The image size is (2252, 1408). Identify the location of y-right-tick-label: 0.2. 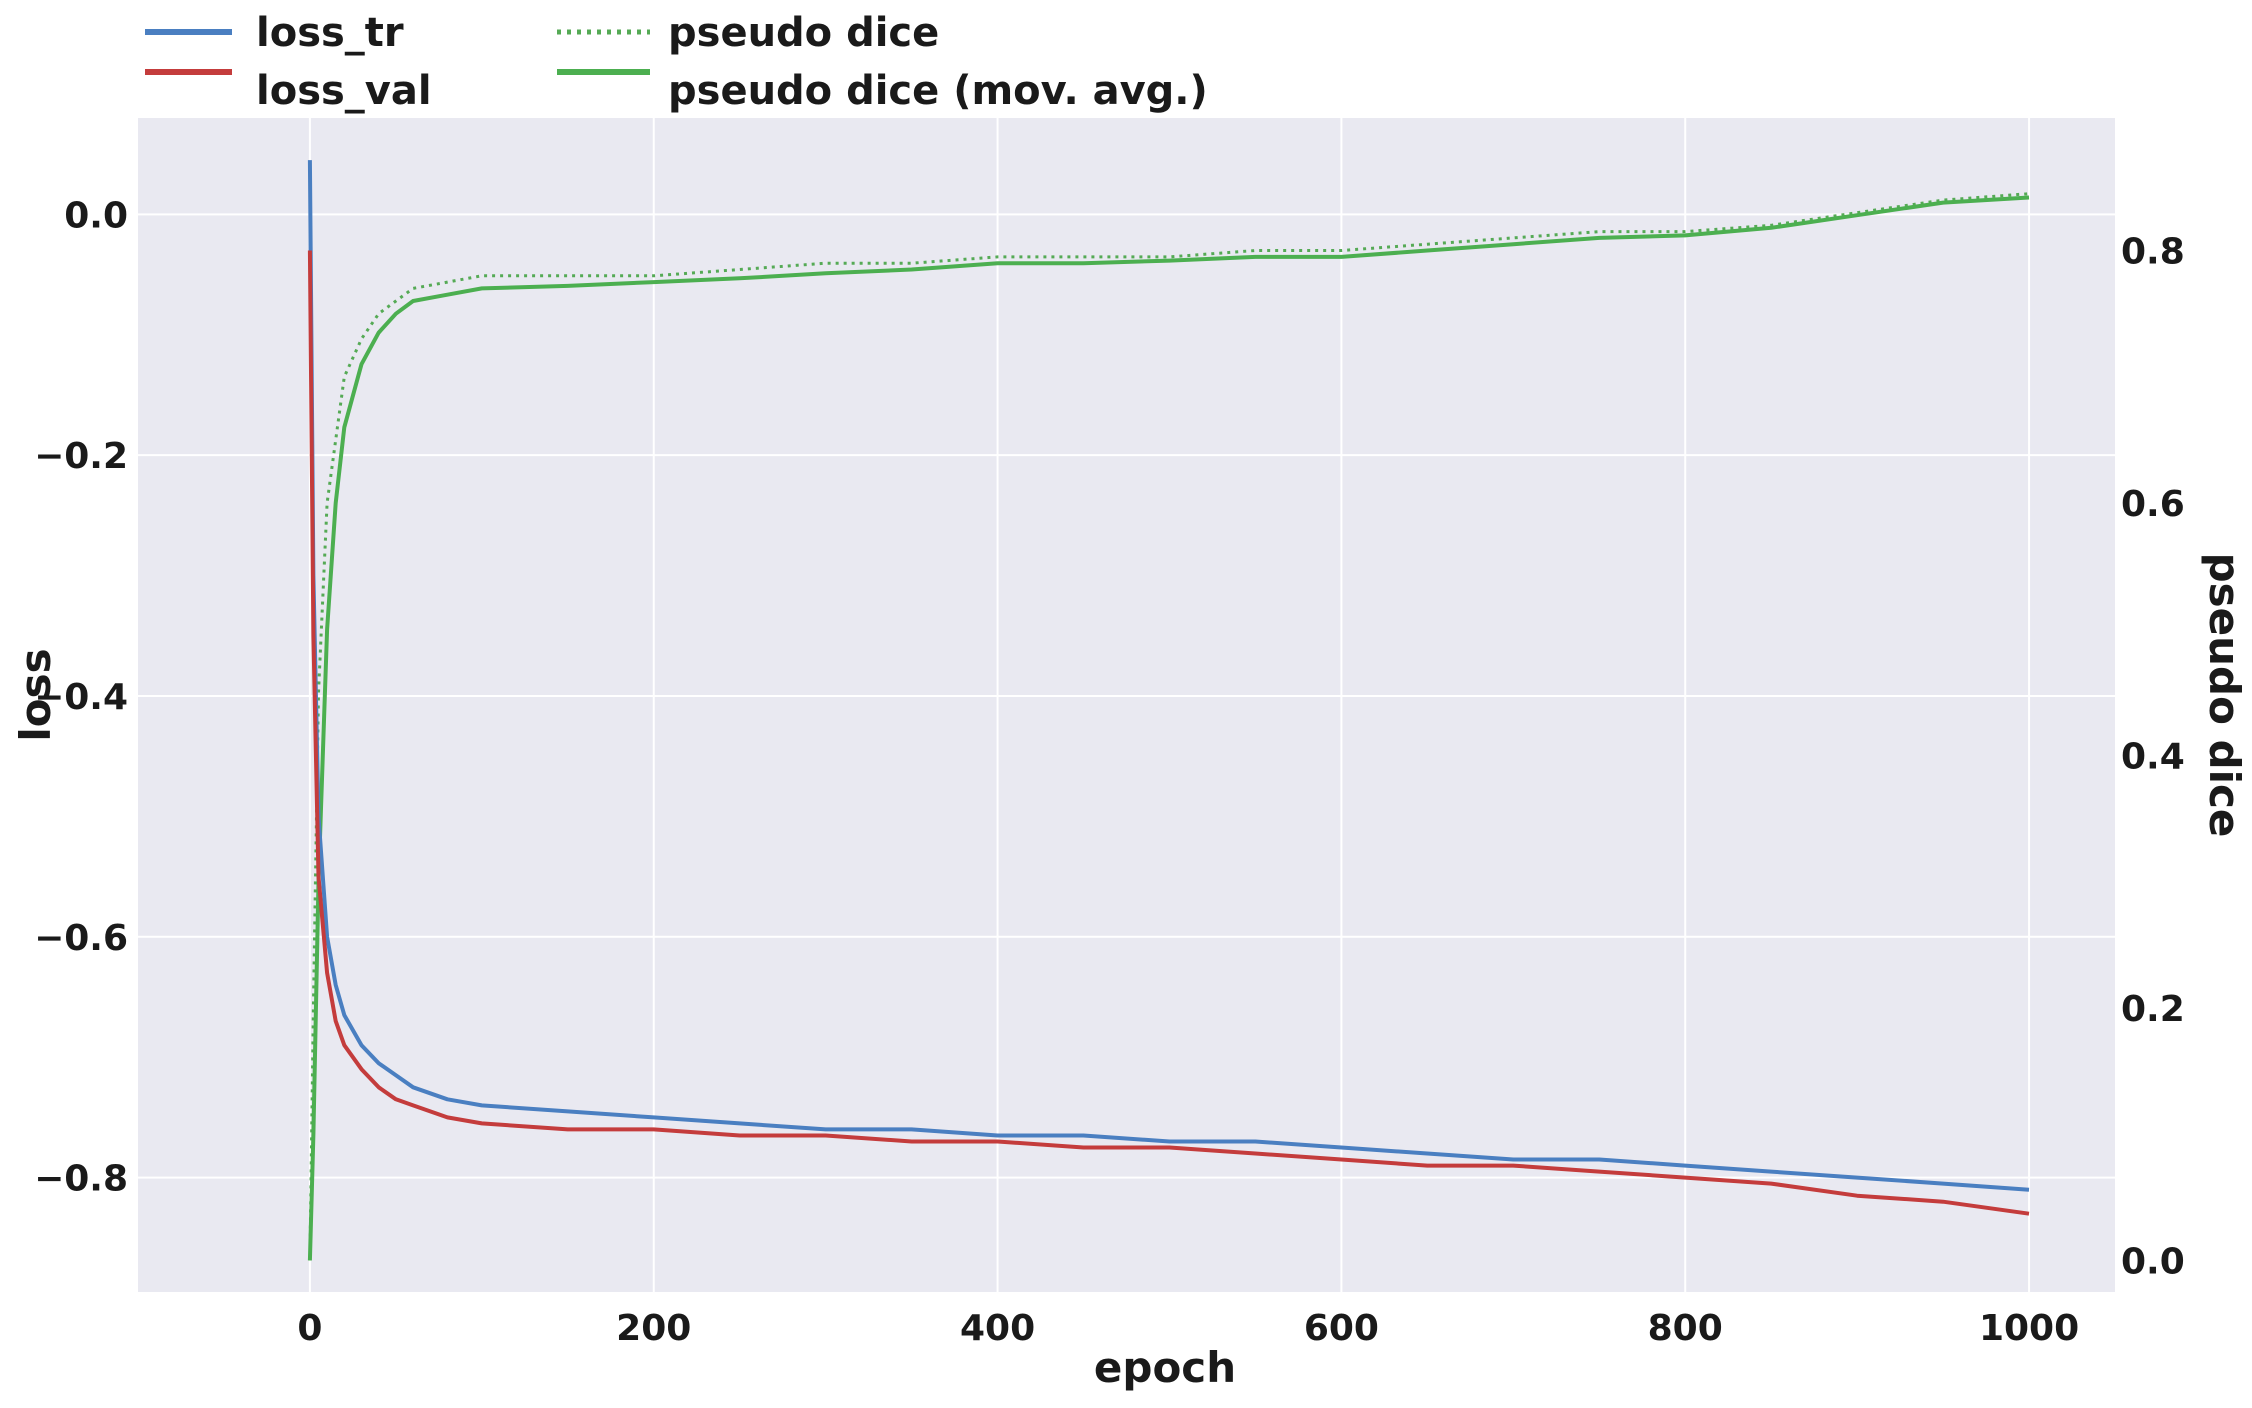
(2153, 1009).